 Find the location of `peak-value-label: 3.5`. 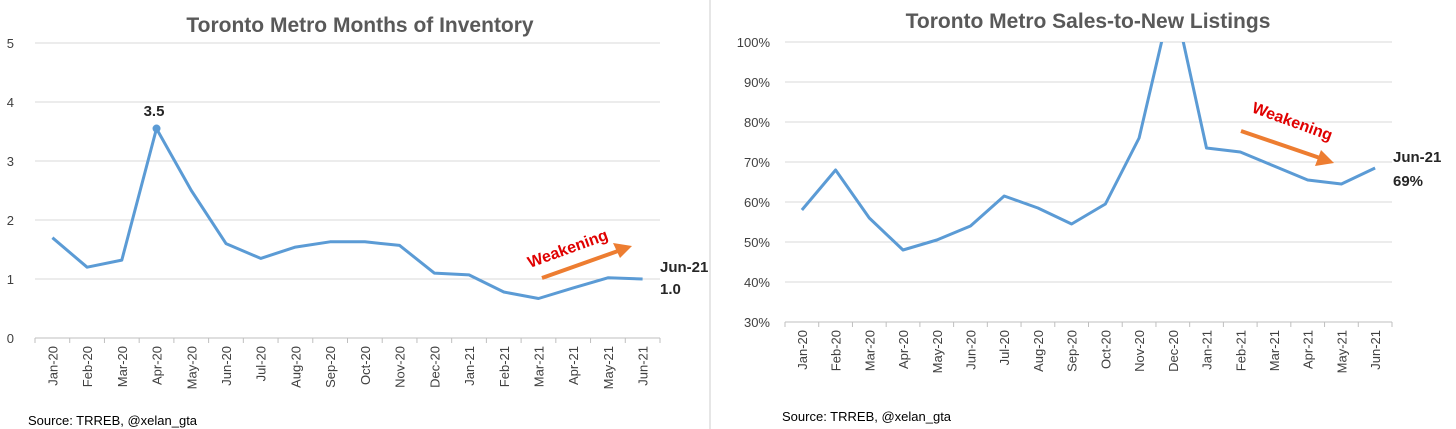

peak-value-label: 3.5 is located at coordinates (154, 111).